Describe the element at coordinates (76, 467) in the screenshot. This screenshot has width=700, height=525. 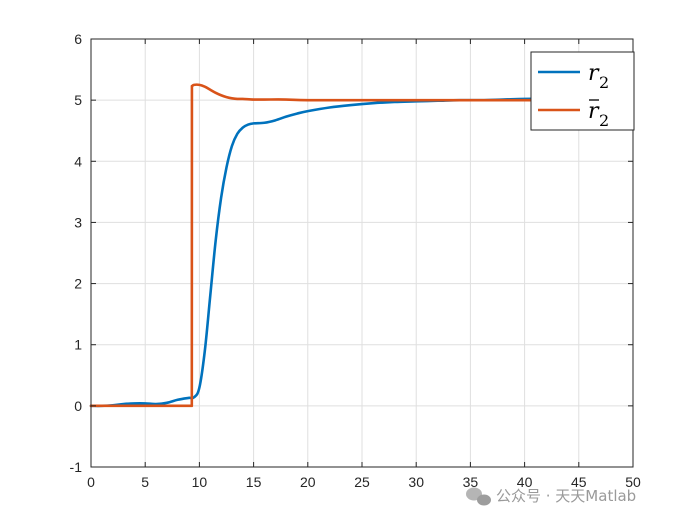
I see `y-tick-label: -1` at that location.